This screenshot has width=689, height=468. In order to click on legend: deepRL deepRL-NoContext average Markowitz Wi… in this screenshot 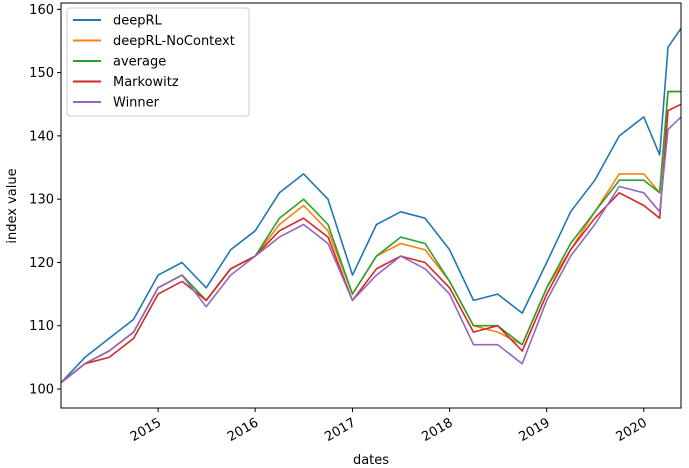, I will do `click(158, 62)`.